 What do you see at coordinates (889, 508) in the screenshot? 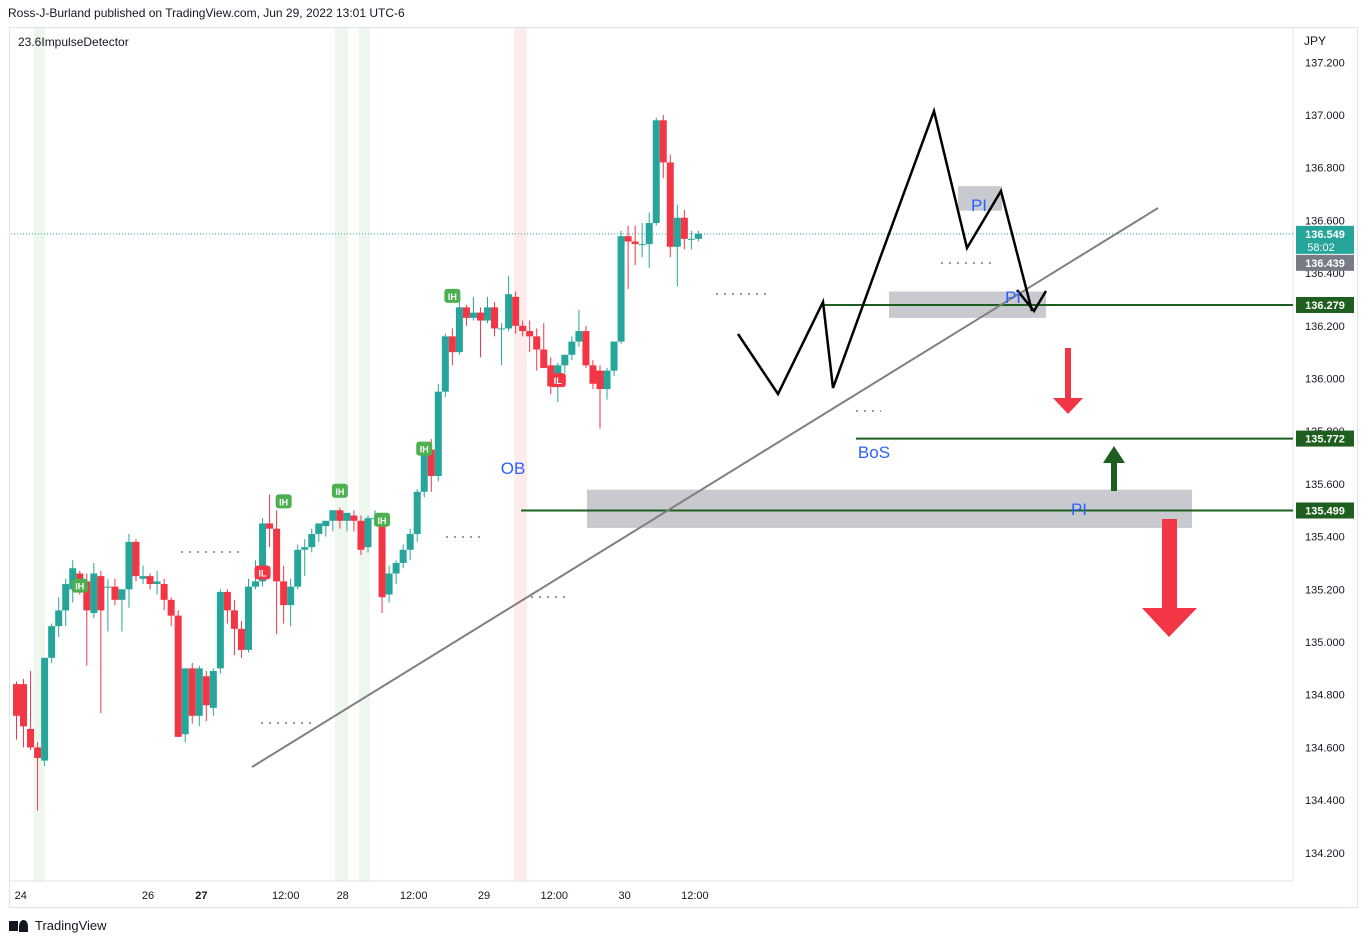
I see `supply-zone-lower` at bounding box center [889, 508].